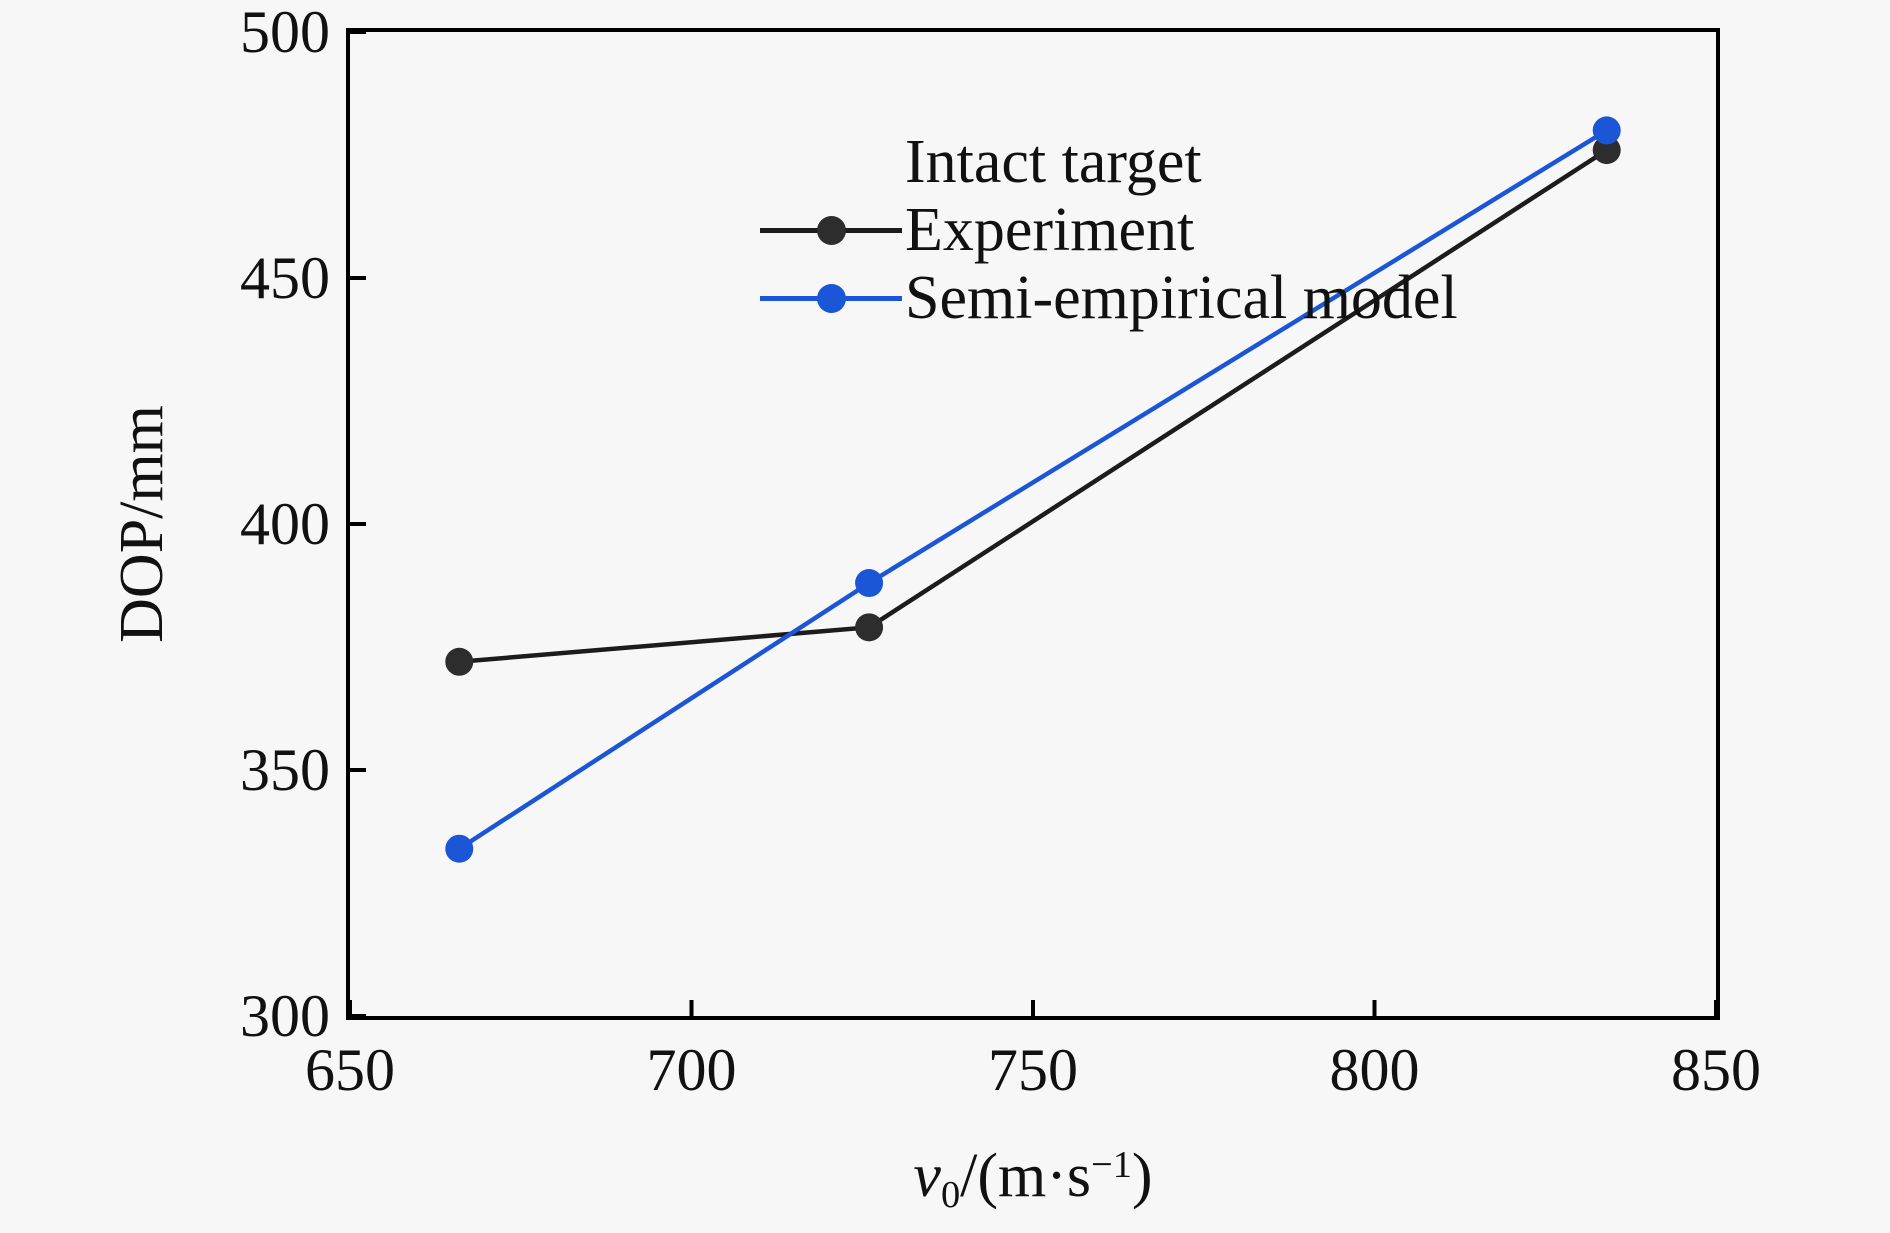 The width and height of the screenshot is (1890, 1233). I want to click on y-tick-label: 400, so click(285, 524).